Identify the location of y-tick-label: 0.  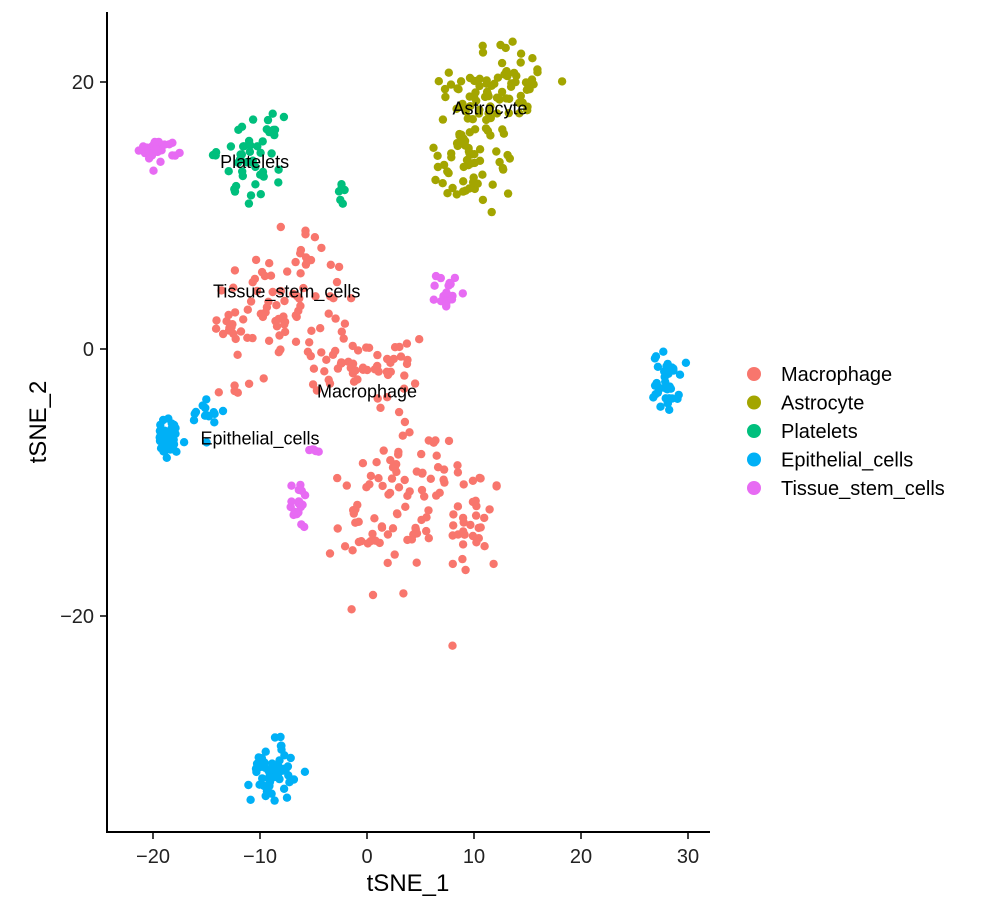
(88, 350).